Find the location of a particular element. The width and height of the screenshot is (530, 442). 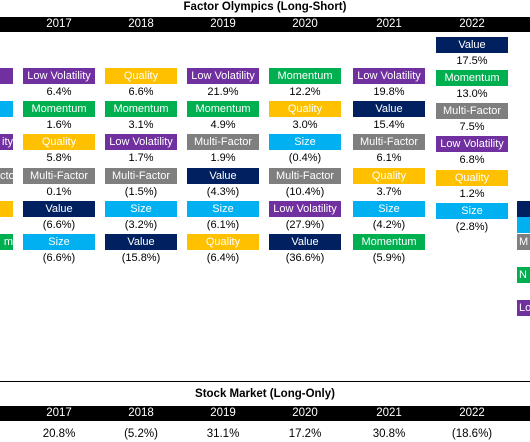

factor-tile-2020-momentum: Momentum 12.2% is located at coordinates (305, 85).